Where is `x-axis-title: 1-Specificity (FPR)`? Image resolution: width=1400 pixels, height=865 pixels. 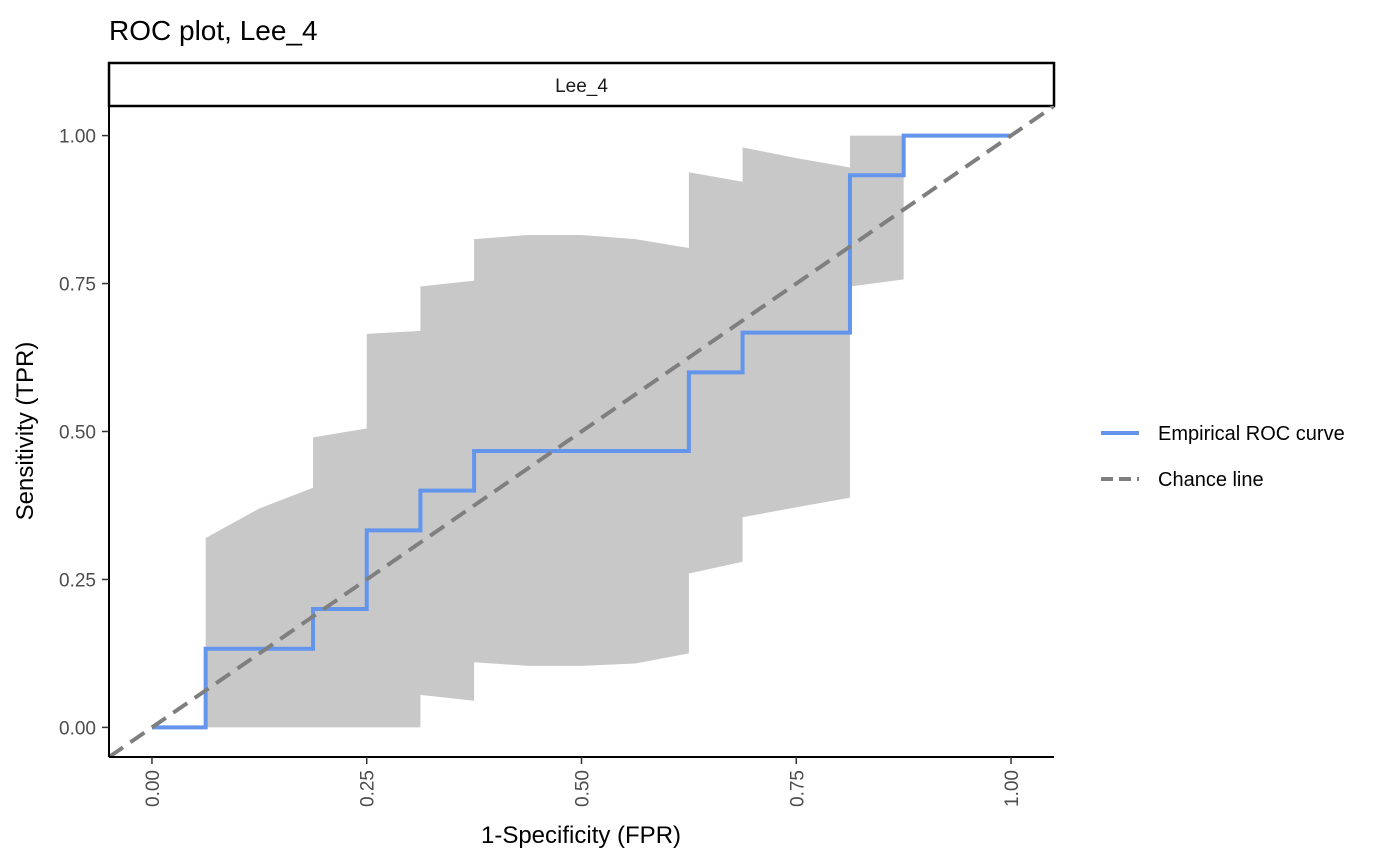 x-axis-title: 1-Specificity (FPR) is located at coordinates (581, 835).